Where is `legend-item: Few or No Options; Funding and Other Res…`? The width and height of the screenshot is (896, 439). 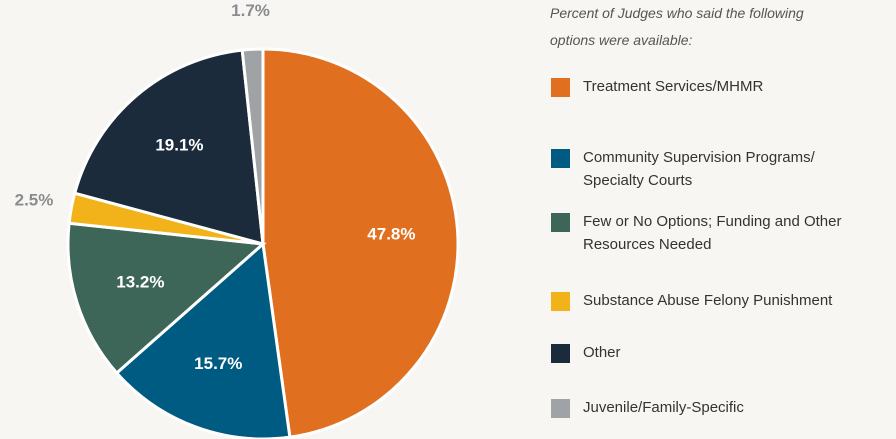
legend-item: Few or No Options; Funding and Other Res… is located at coordinates (709, 234).